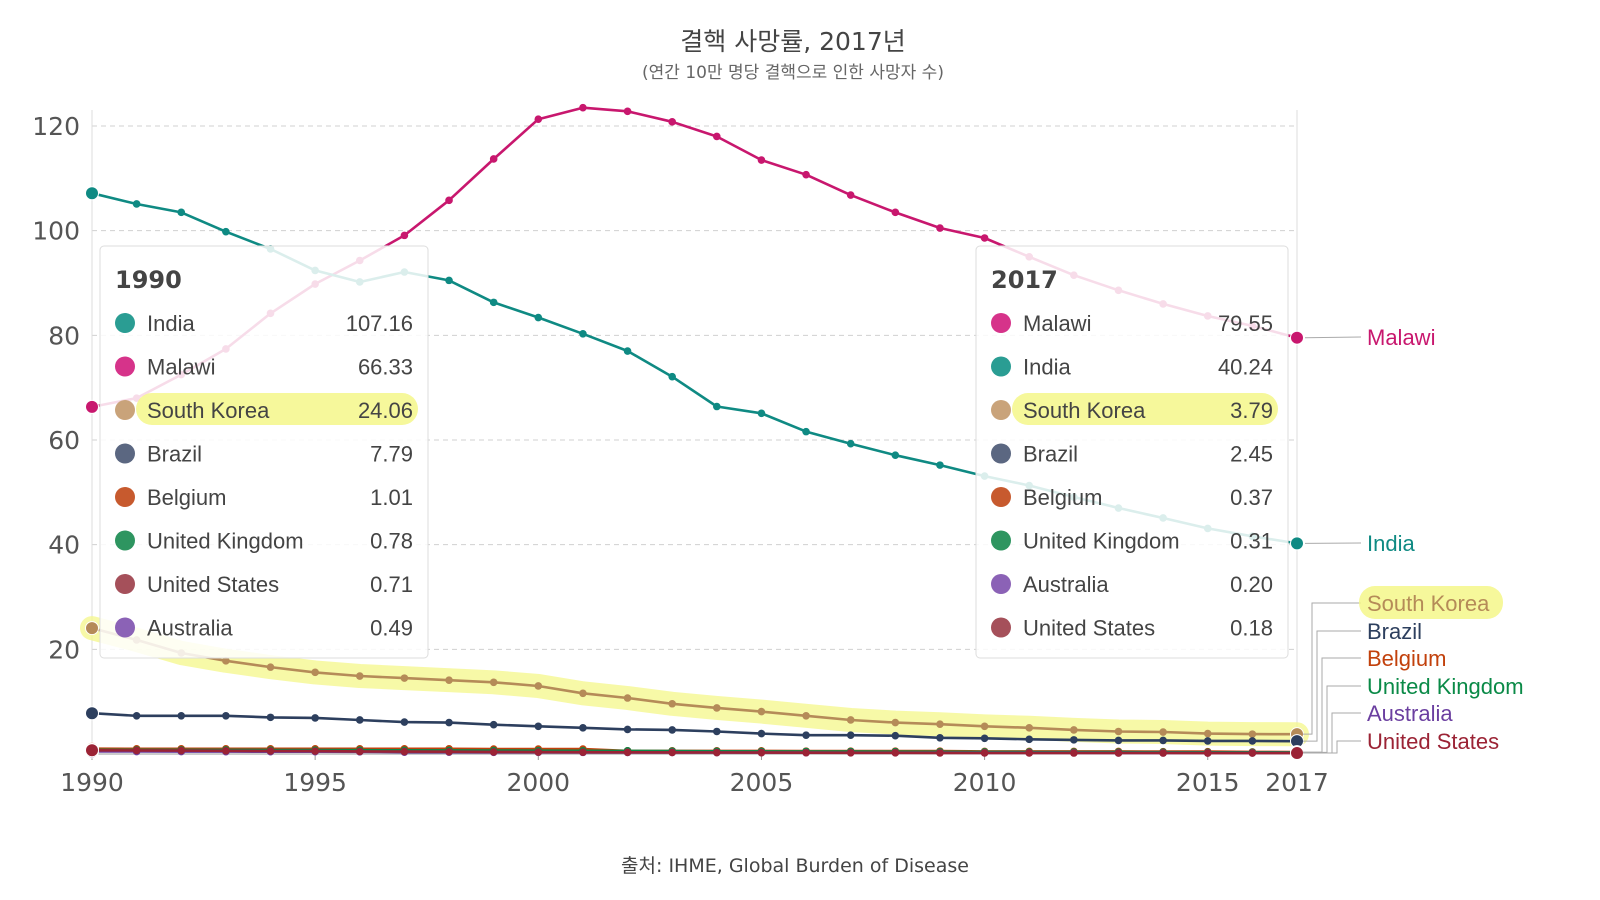  Describe the element at coordinates (1401, 337) in the screenshot. I see `end-label-malawi: Malawi` at that location.